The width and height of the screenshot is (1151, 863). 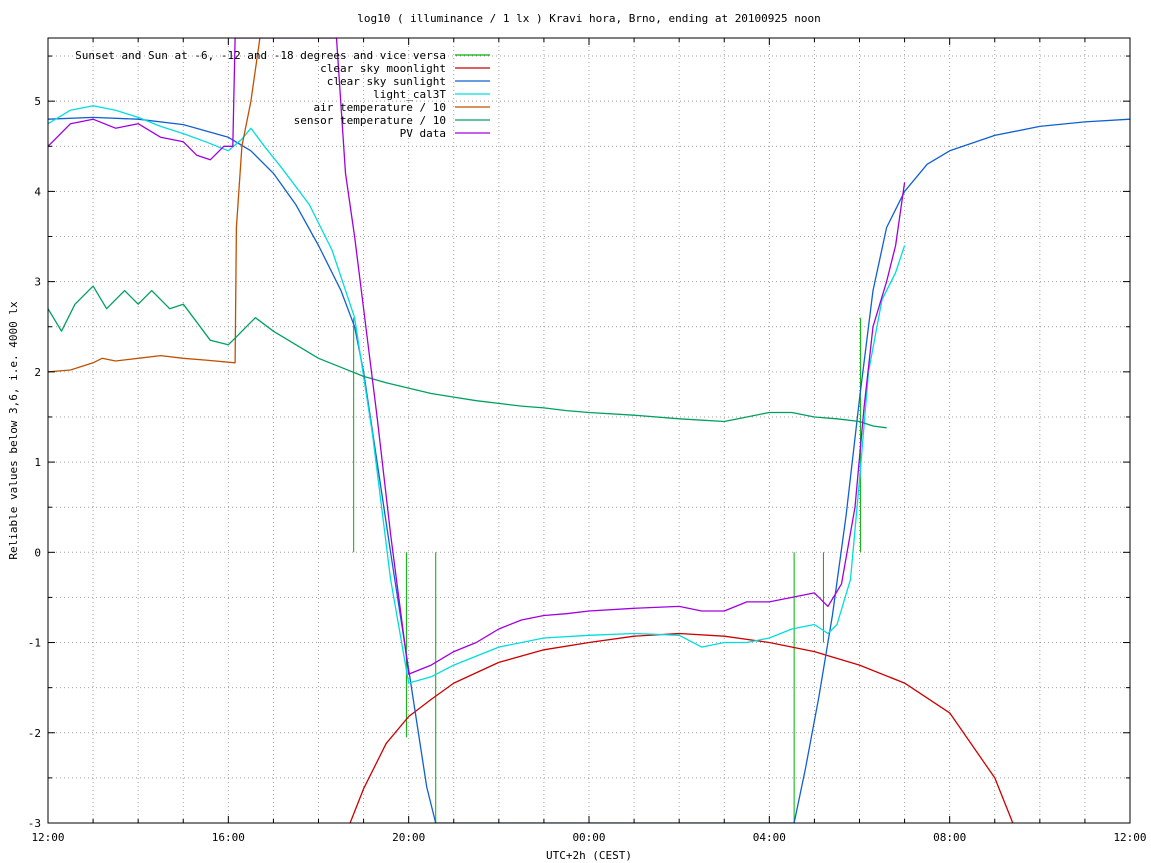 I want to click on legend-entry-label: light_cal3T, so click(x=409, y=94).